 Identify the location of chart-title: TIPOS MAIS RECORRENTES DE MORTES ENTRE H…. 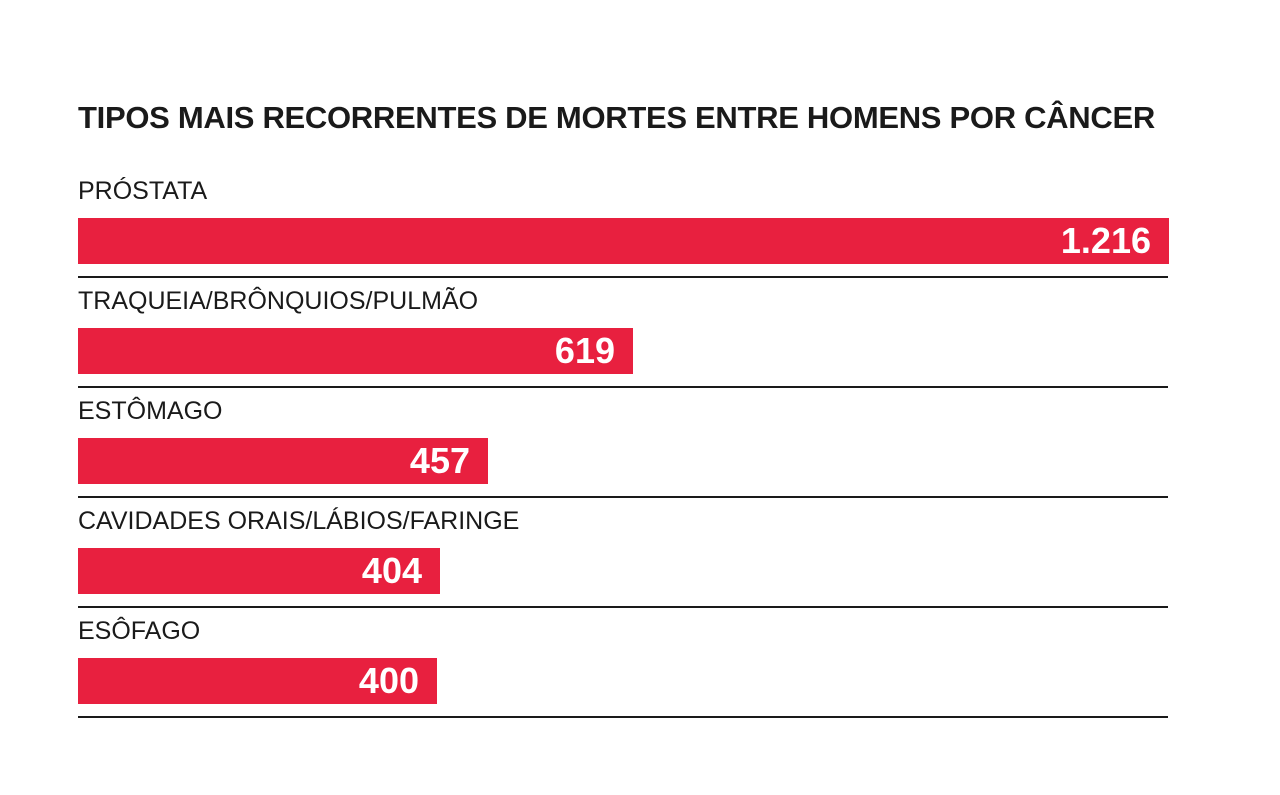
(616, 117).